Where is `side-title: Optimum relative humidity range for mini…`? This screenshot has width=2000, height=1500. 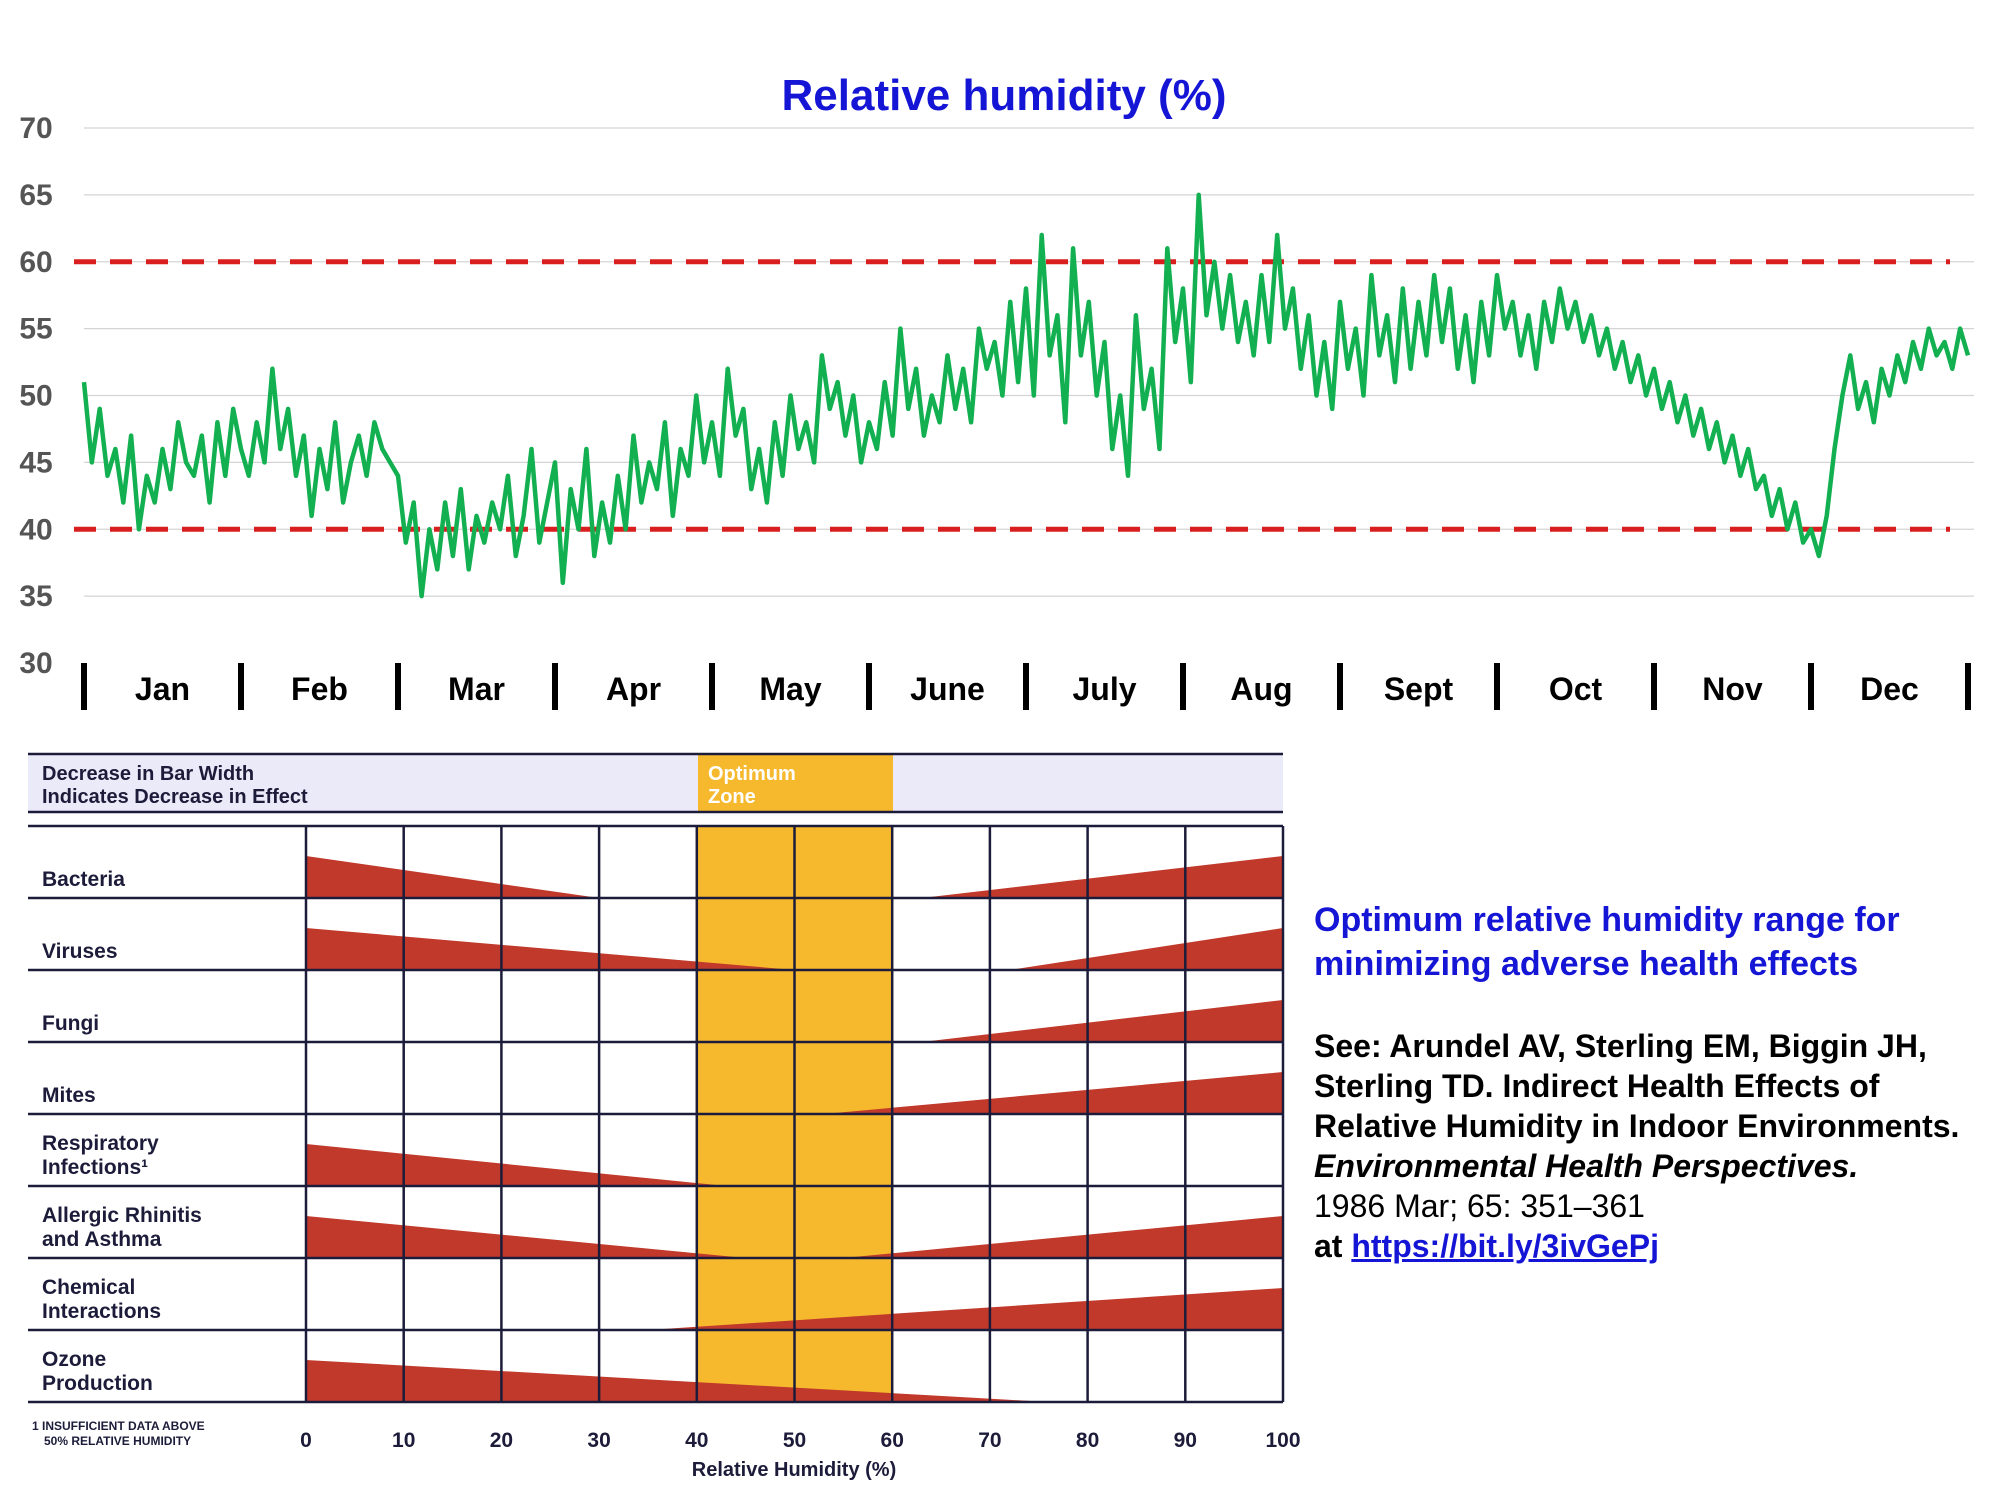 side-title: Optimum relative humidity range for mini… is located at coordinates (1654, 942).